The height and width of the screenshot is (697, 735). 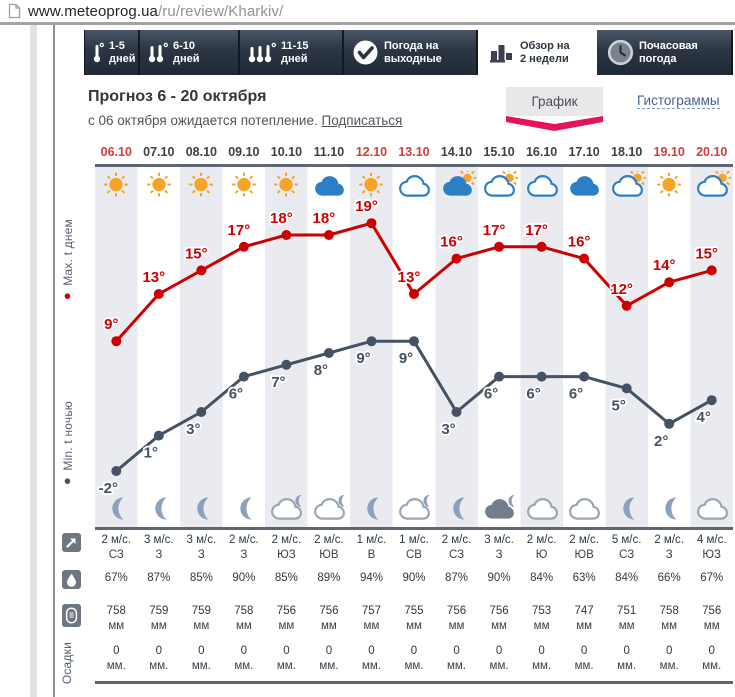 I want to click on panel-left-border, so click(x=54, y=361).